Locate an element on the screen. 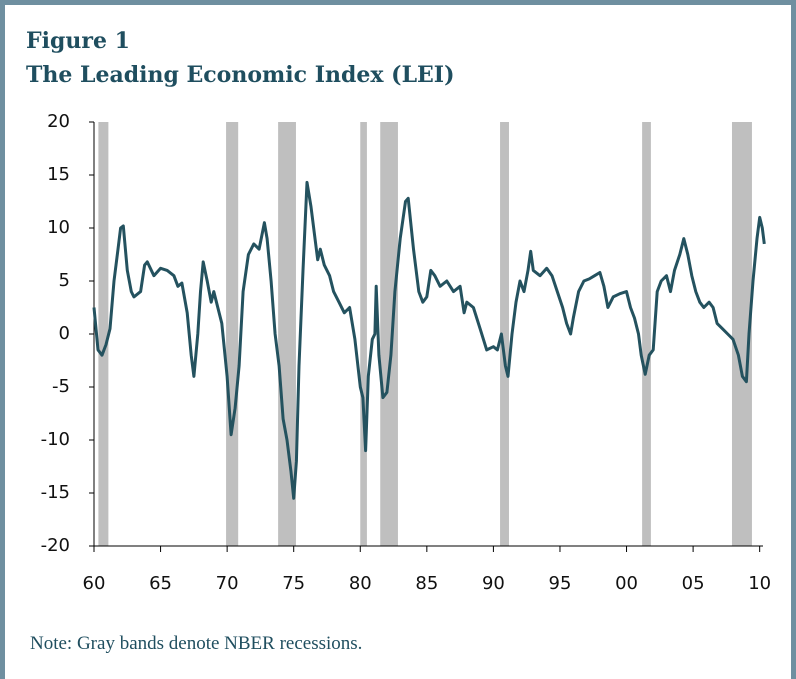 This screenshot has height=679, width=796. y-tick-label: 20 is located at coordinates (58, 121).